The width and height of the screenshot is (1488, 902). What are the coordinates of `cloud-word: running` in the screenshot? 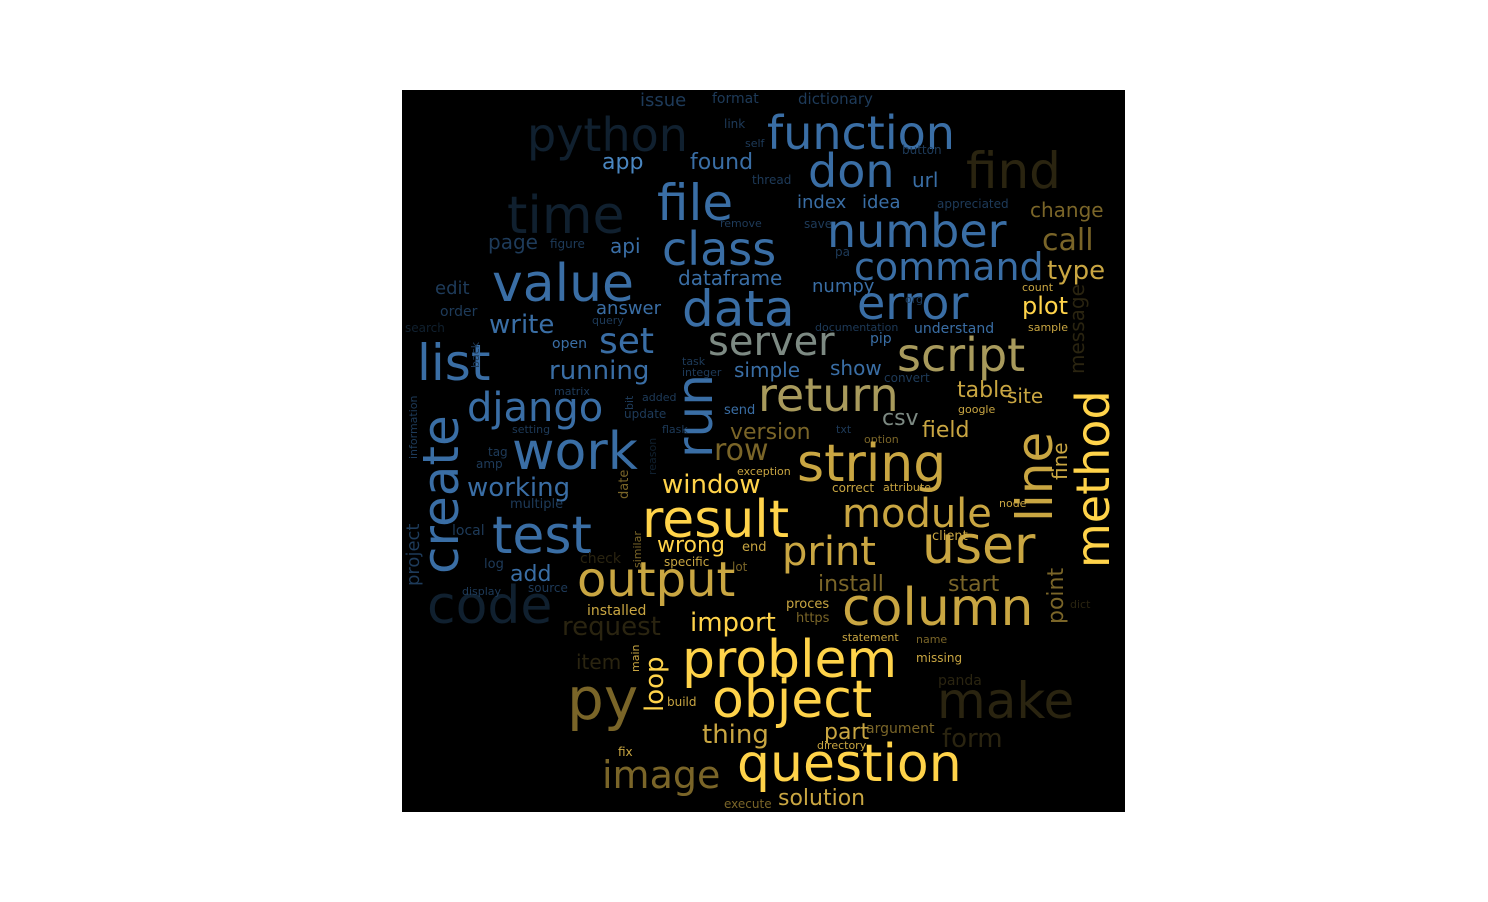 It's located at (599, 371).